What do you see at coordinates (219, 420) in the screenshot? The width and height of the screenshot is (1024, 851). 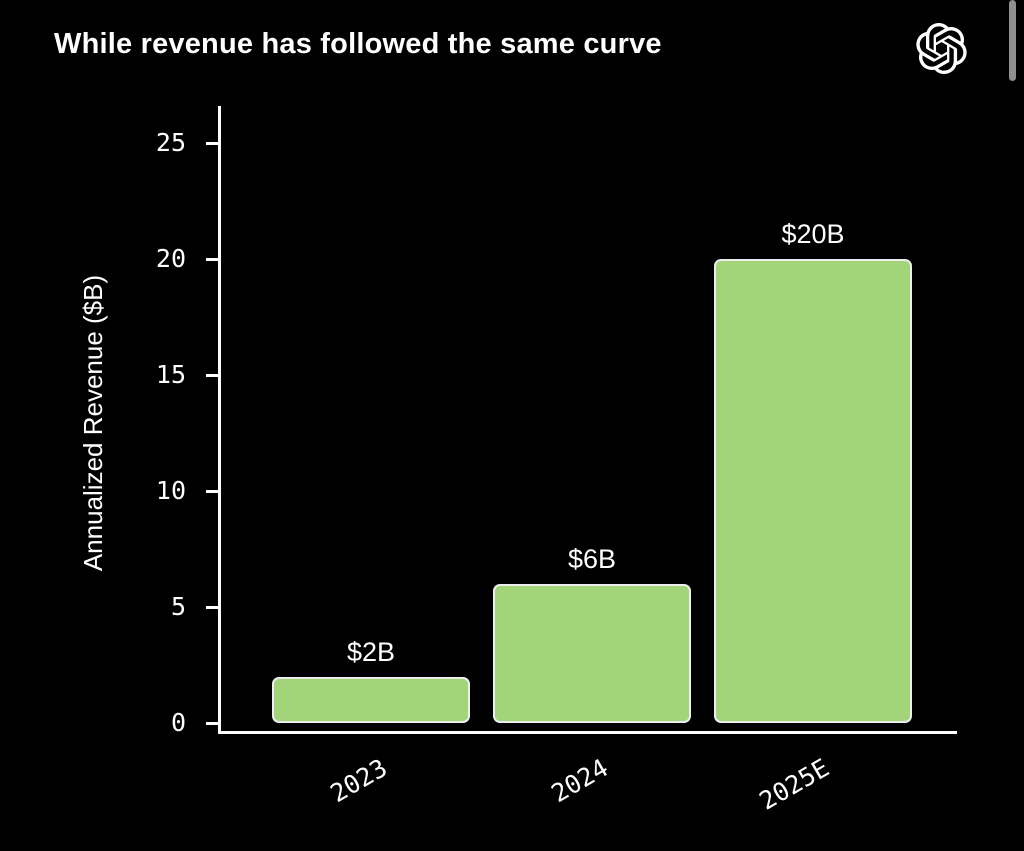 I see `y-axis-spine` at bounding box center [219, 420].